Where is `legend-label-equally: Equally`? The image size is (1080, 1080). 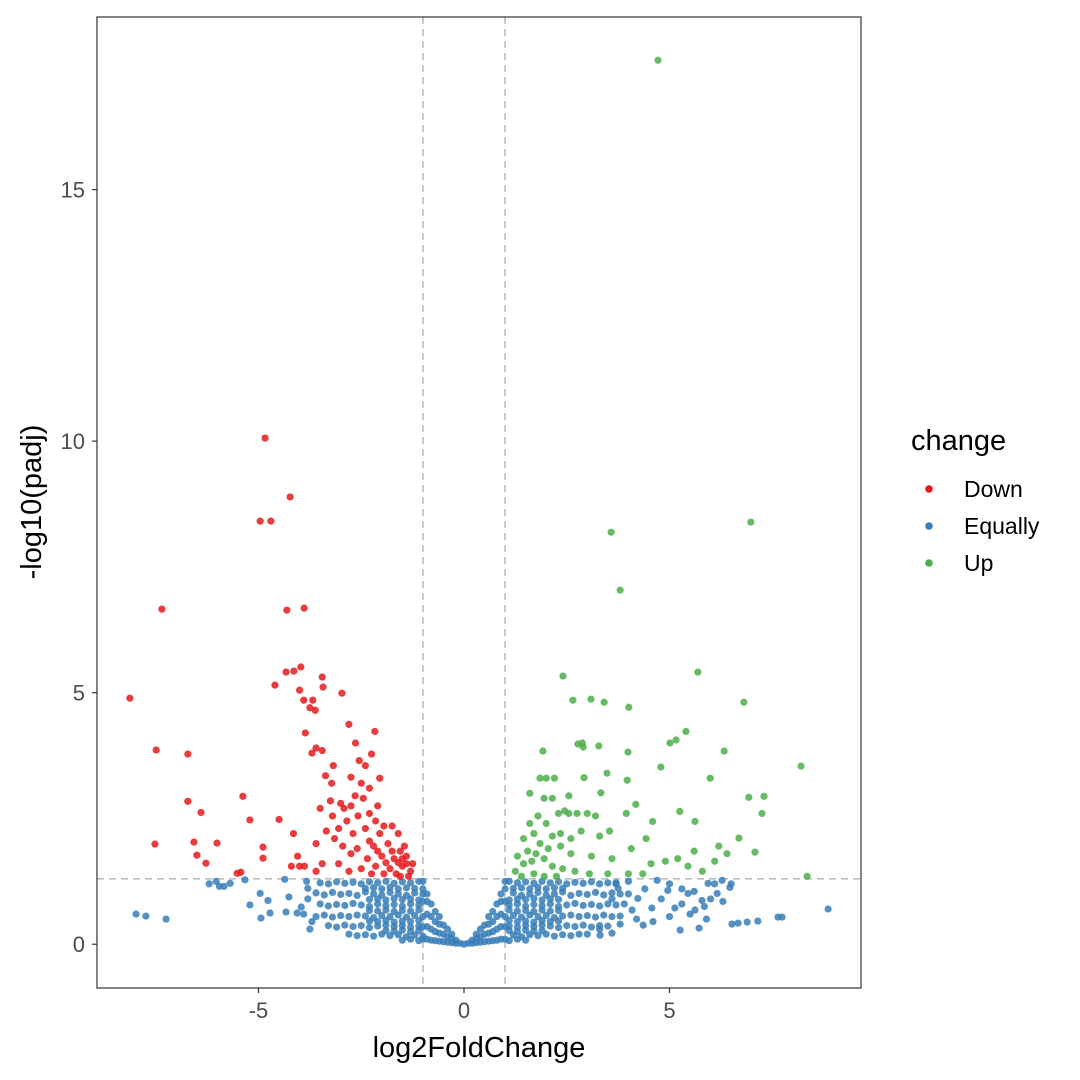
legend-label-equally: Equally is located at coordinates (1002, 526).